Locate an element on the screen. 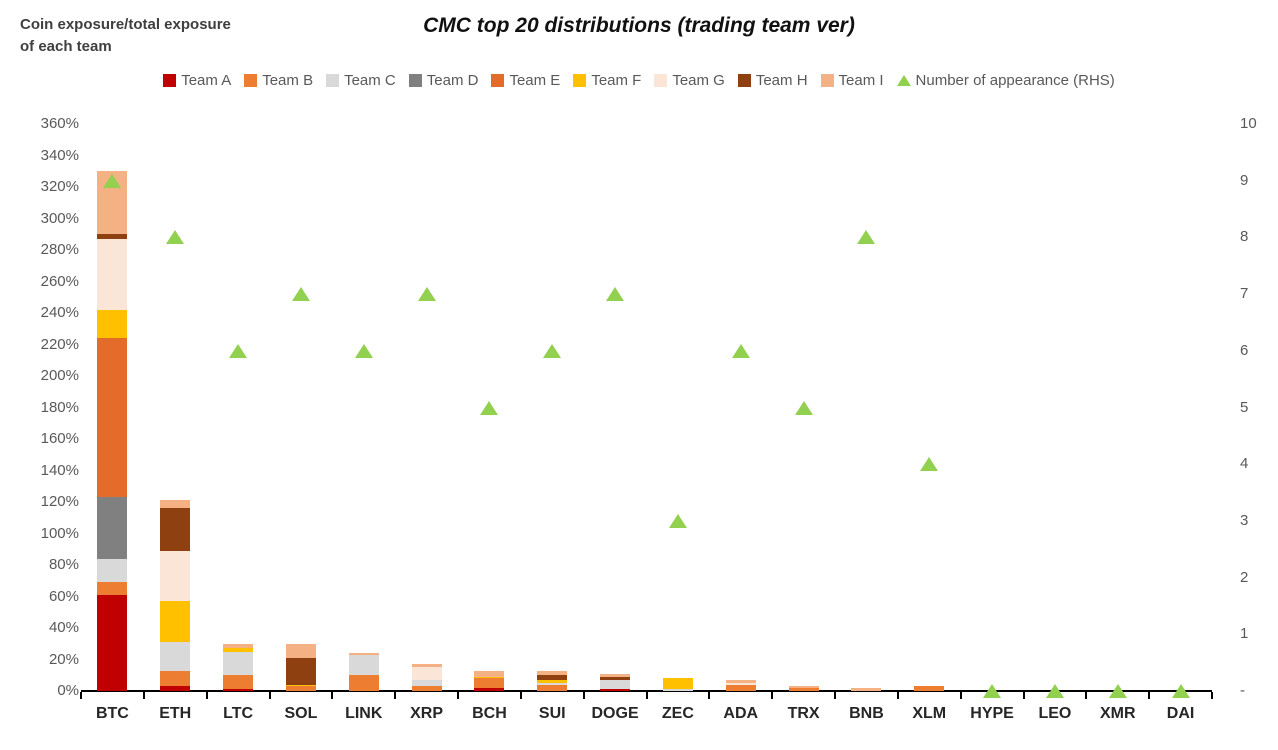 Image resolution: width=1278 pixels, height=750 pixels. bar-segment-SOL-team-f is located at coordinates (300, 685).